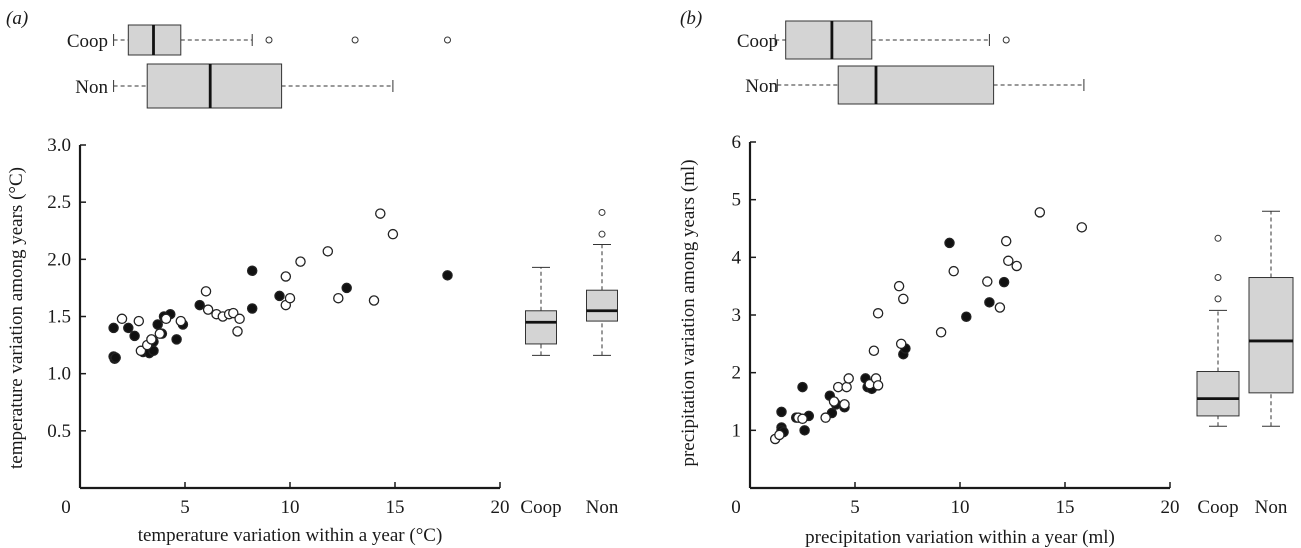 This screenshot has width=1301, height=548. Describe the element at coordinates (1170, 507) in the screenshot. I see `x-tick-label: 20` at that location.